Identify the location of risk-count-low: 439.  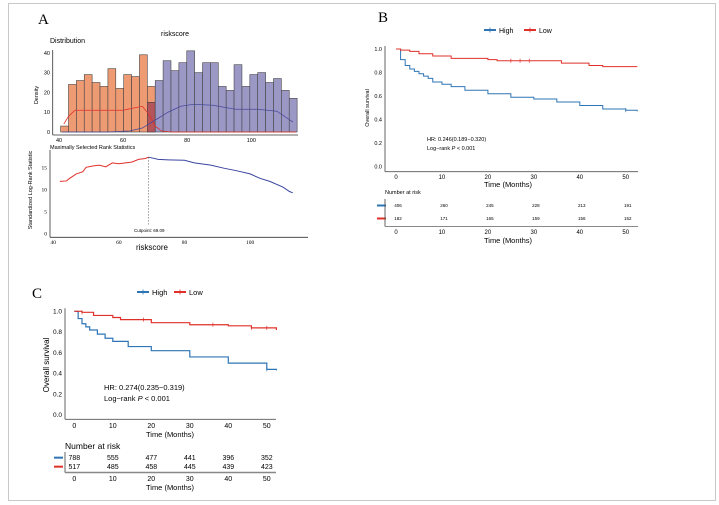
(228, 467).